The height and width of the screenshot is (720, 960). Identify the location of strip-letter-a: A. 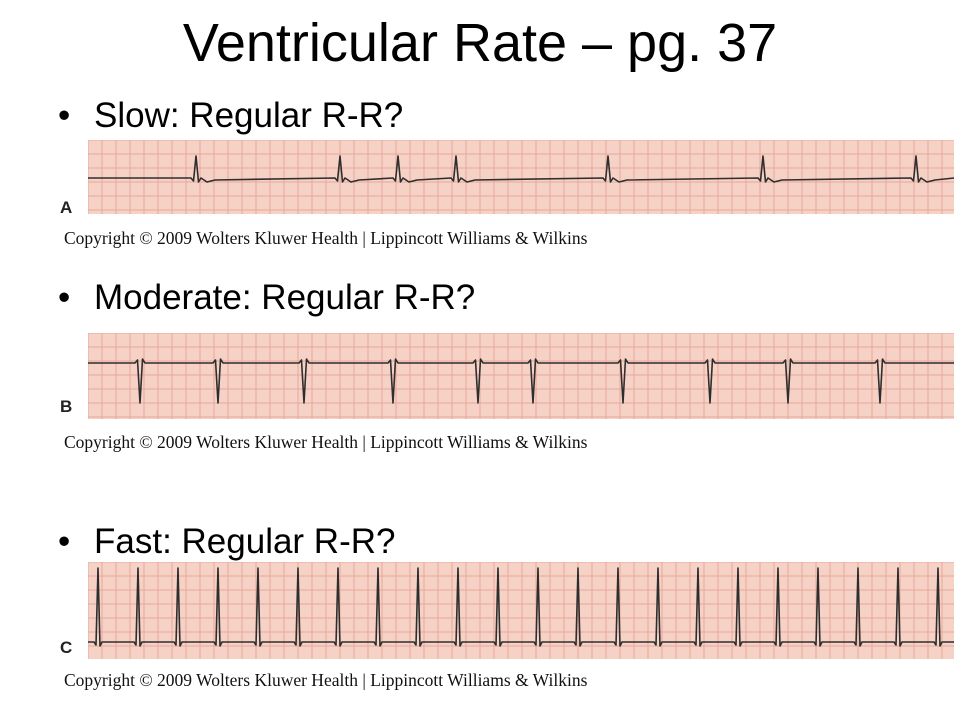
(66, 207).